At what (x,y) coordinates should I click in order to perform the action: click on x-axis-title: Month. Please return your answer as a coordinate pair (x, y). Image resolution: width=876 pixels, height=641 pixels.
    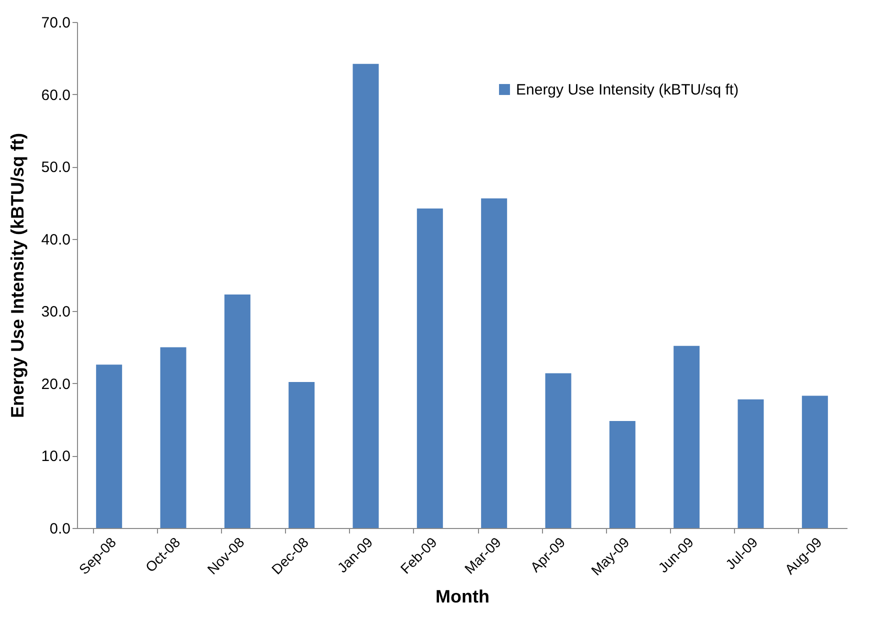
    Looking at the image, I should click on (463, 596).